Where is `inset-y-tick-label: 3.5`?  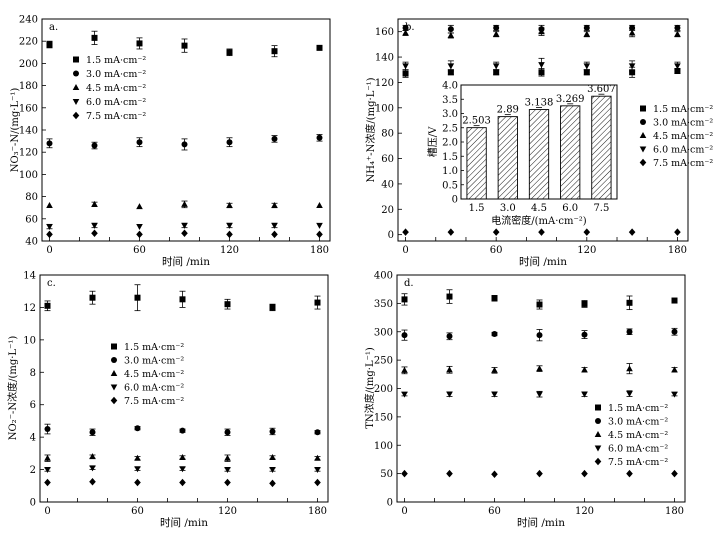
inset-y-tick-label: 3.5 is located at coordinates (450, 100).